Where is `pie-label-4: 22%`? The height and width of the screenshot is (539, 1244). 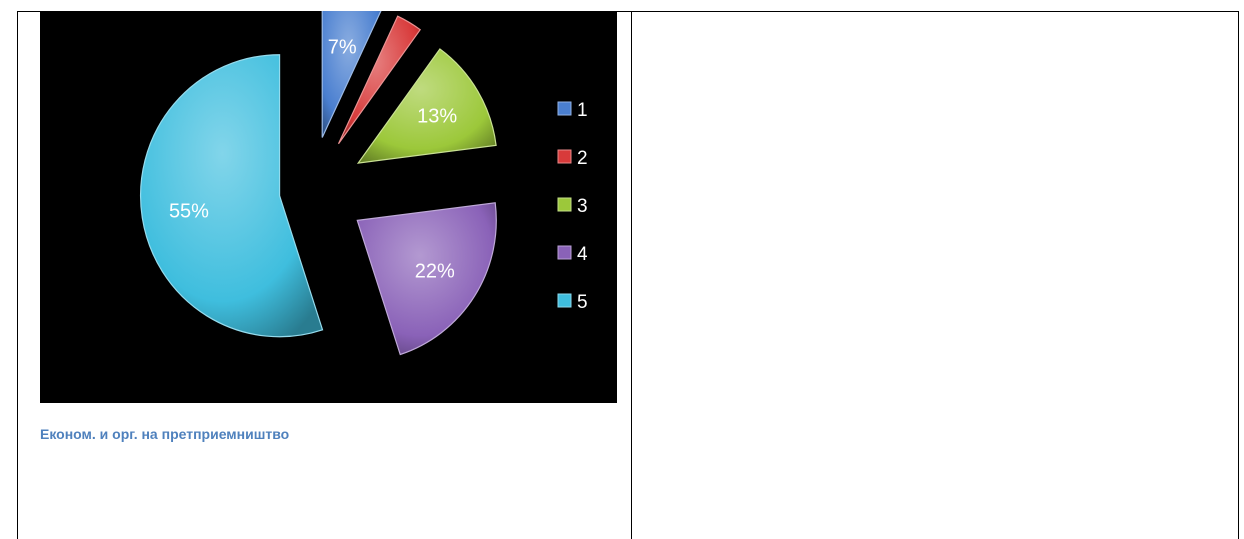 pie-label-4: 22% is located at coordinates (435, 271).